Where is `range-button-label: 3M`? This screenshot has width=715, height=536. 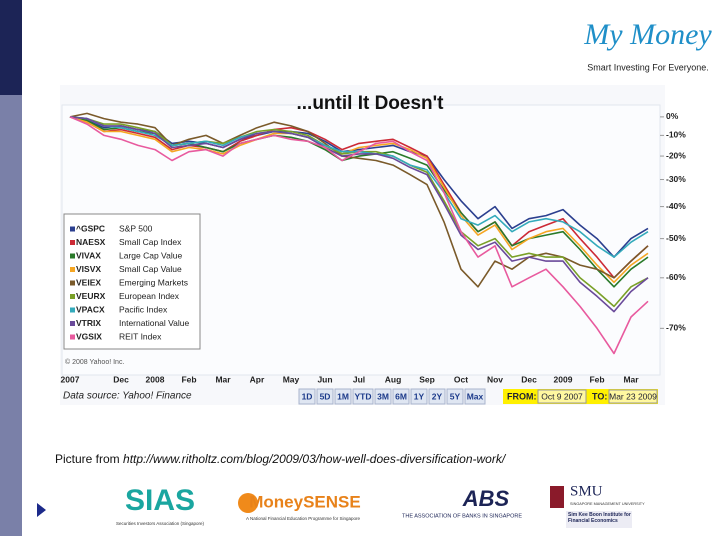
range-button-label: 3M is located at coordinates (383, 396).